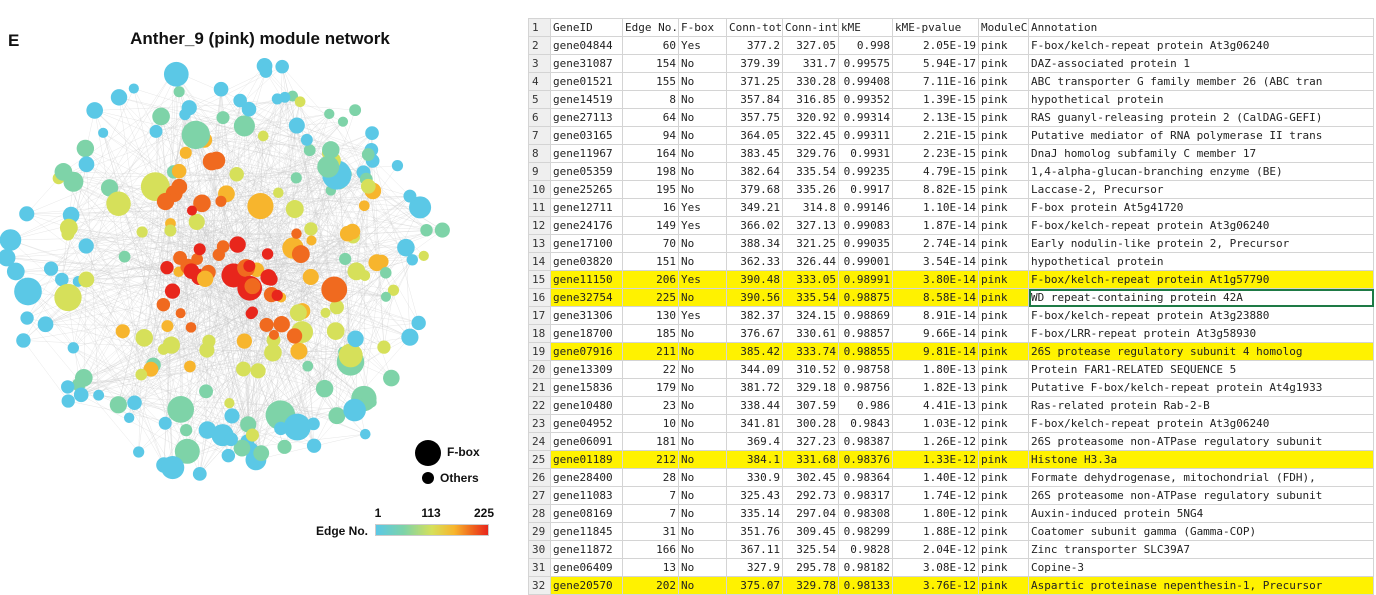  I want to click on row-number: 14, so click(539, 261).